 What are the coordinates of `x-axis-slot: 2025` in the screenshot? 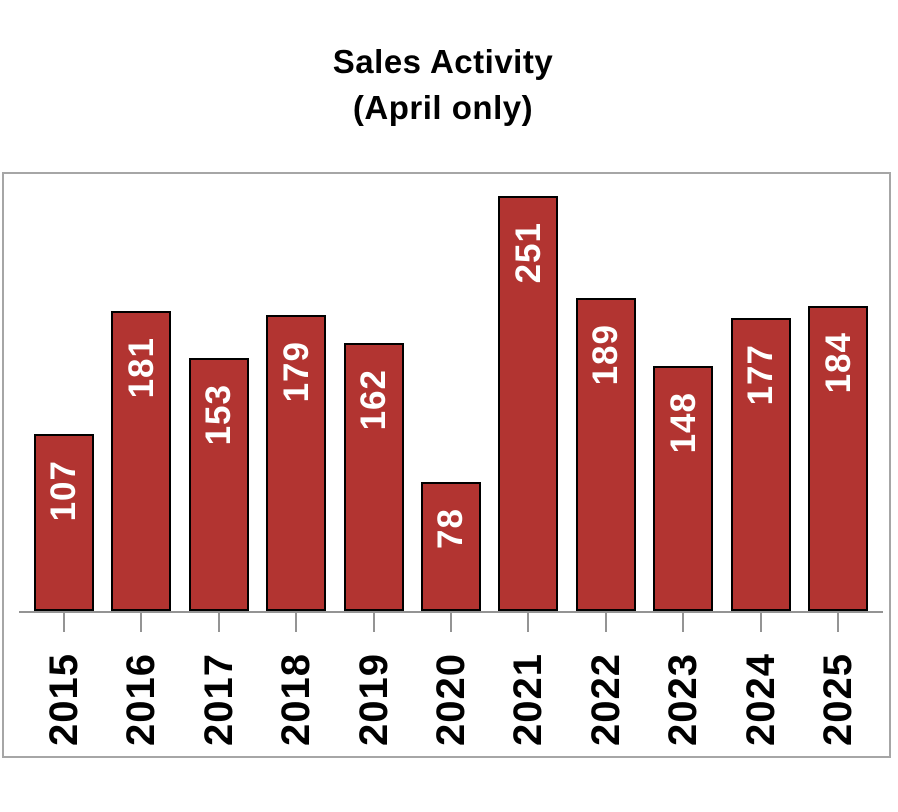 It's located at (838, 683).